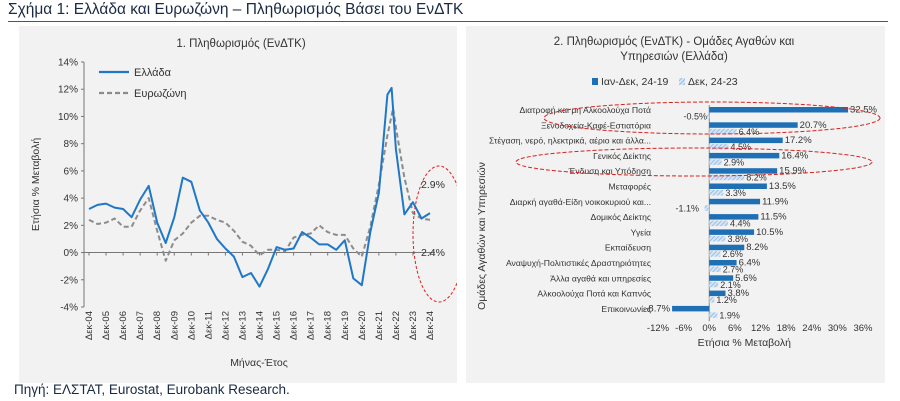 This screenshot has width=900, height=401. I want to click on category-label: Άλλα αγαθά και υπηρεσίες, so click(600, 278).